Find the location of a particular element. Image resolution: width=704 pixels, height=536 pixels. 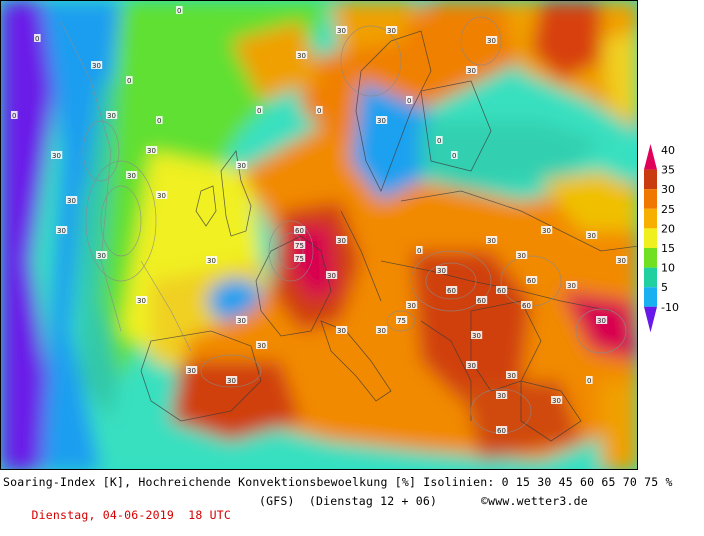

legend-label: 25 is located at coordinates (668, 209).